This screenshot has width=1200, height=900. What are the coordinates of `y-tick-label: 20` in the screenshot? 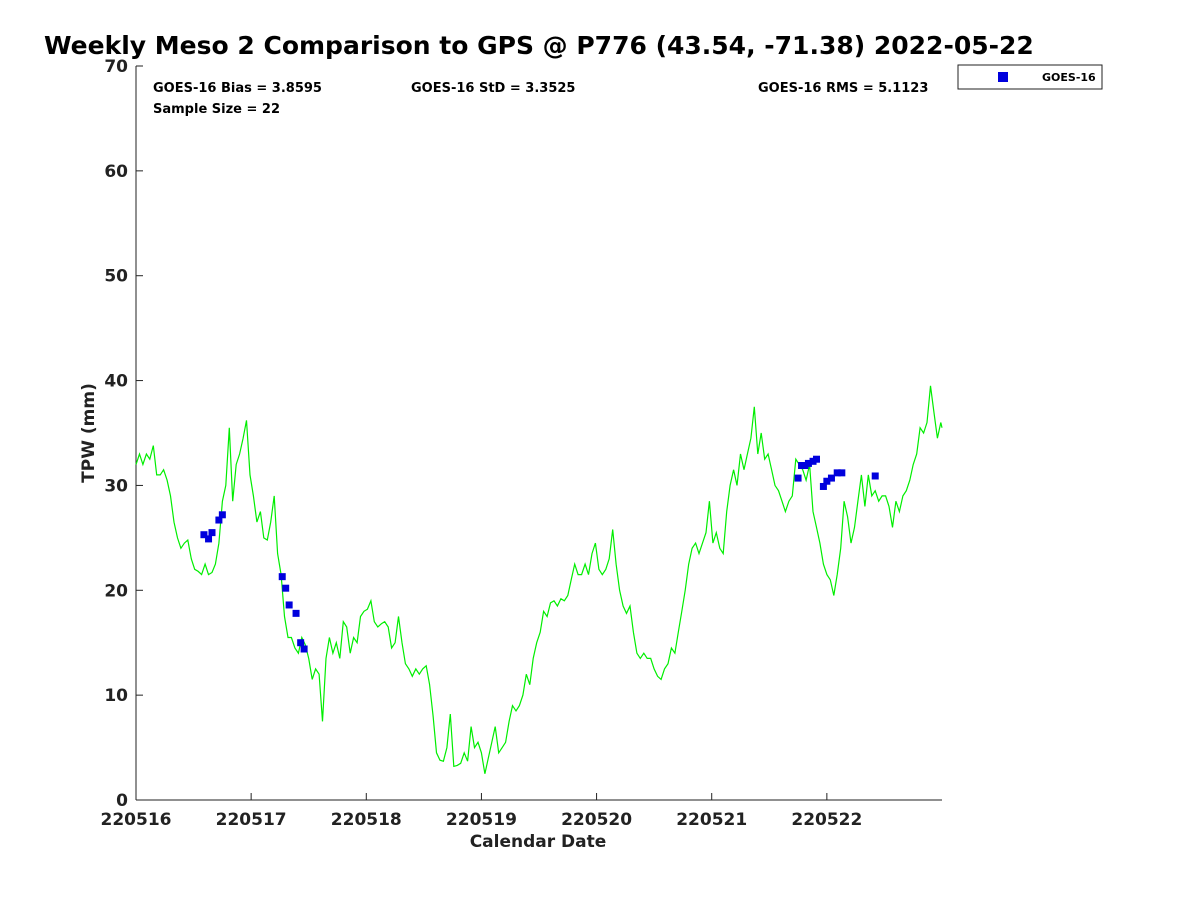 It's located at (116, 591).